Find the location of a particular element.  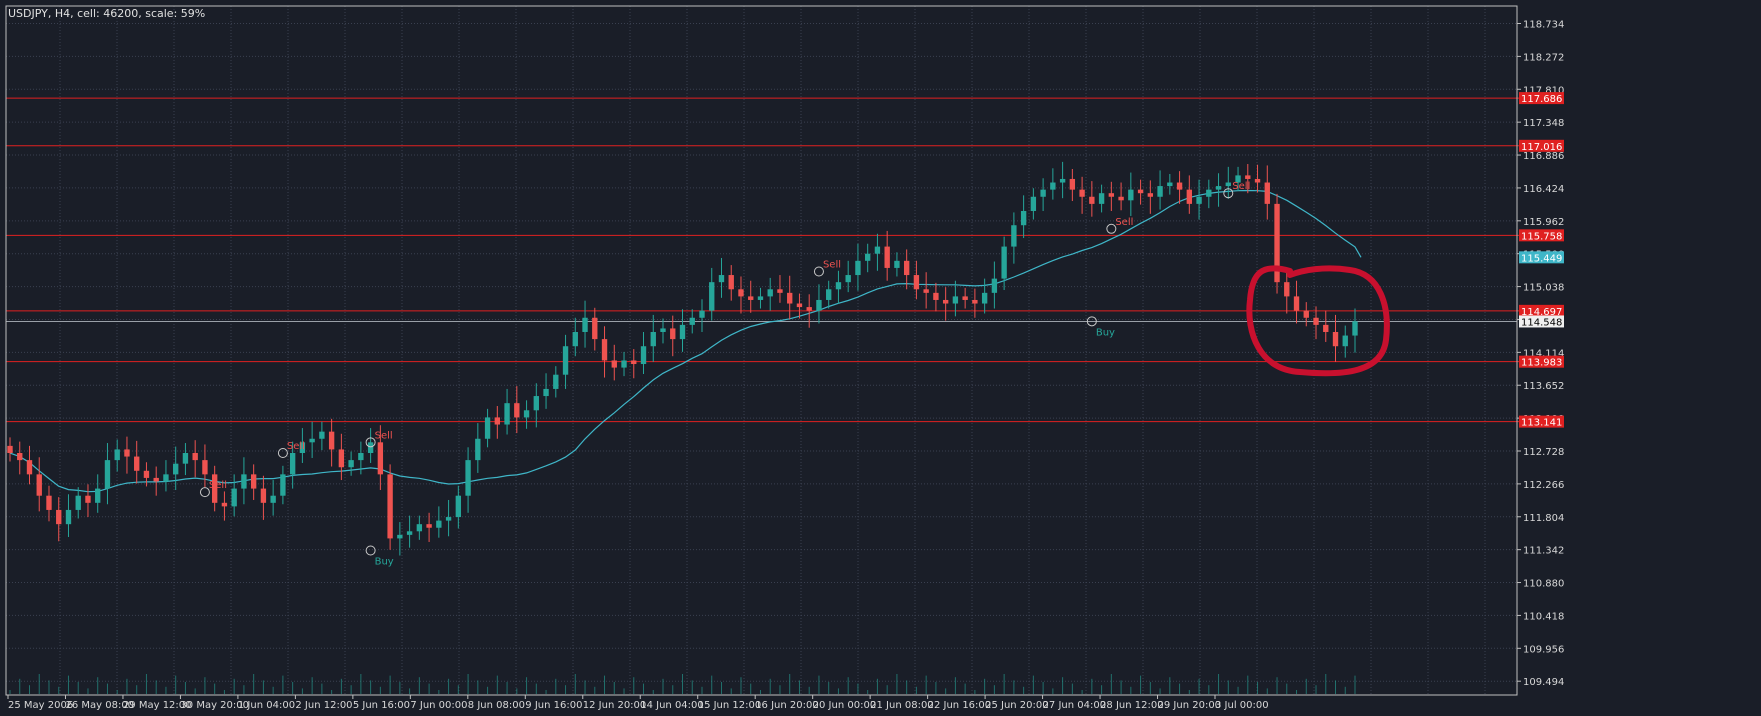

price-tick-label: 110.418 is located at coordinates (1543, 616).